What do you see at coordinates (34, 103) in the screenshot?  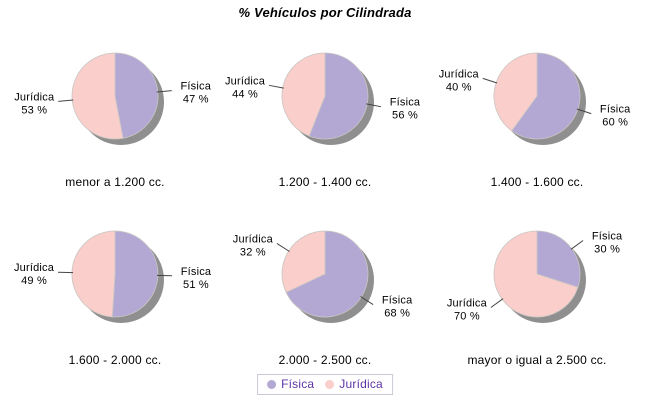 I see `slice-label-juridica: Jurídica 53 %` at bounding box center [34, 103].